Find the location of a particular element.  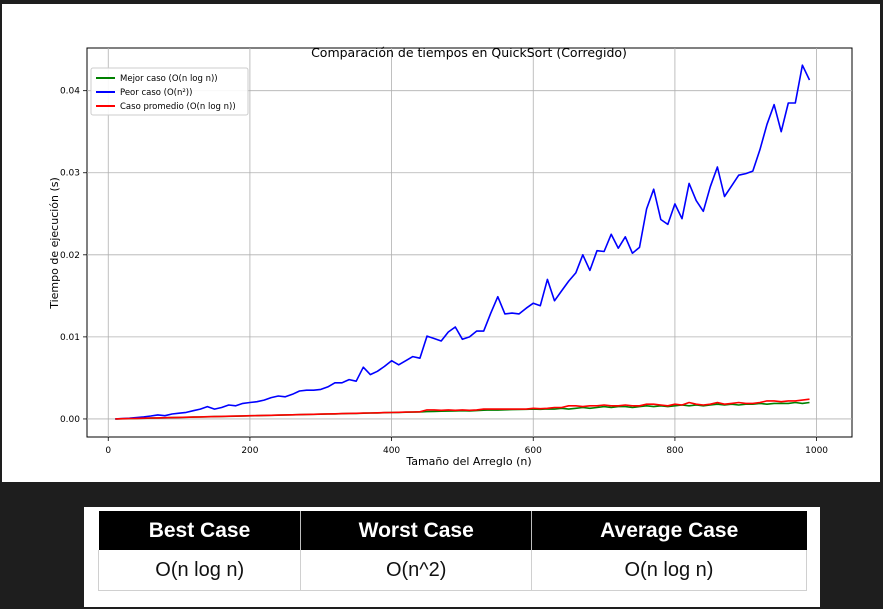

header-average-case: Average Case is located at coordinates (669, 530).